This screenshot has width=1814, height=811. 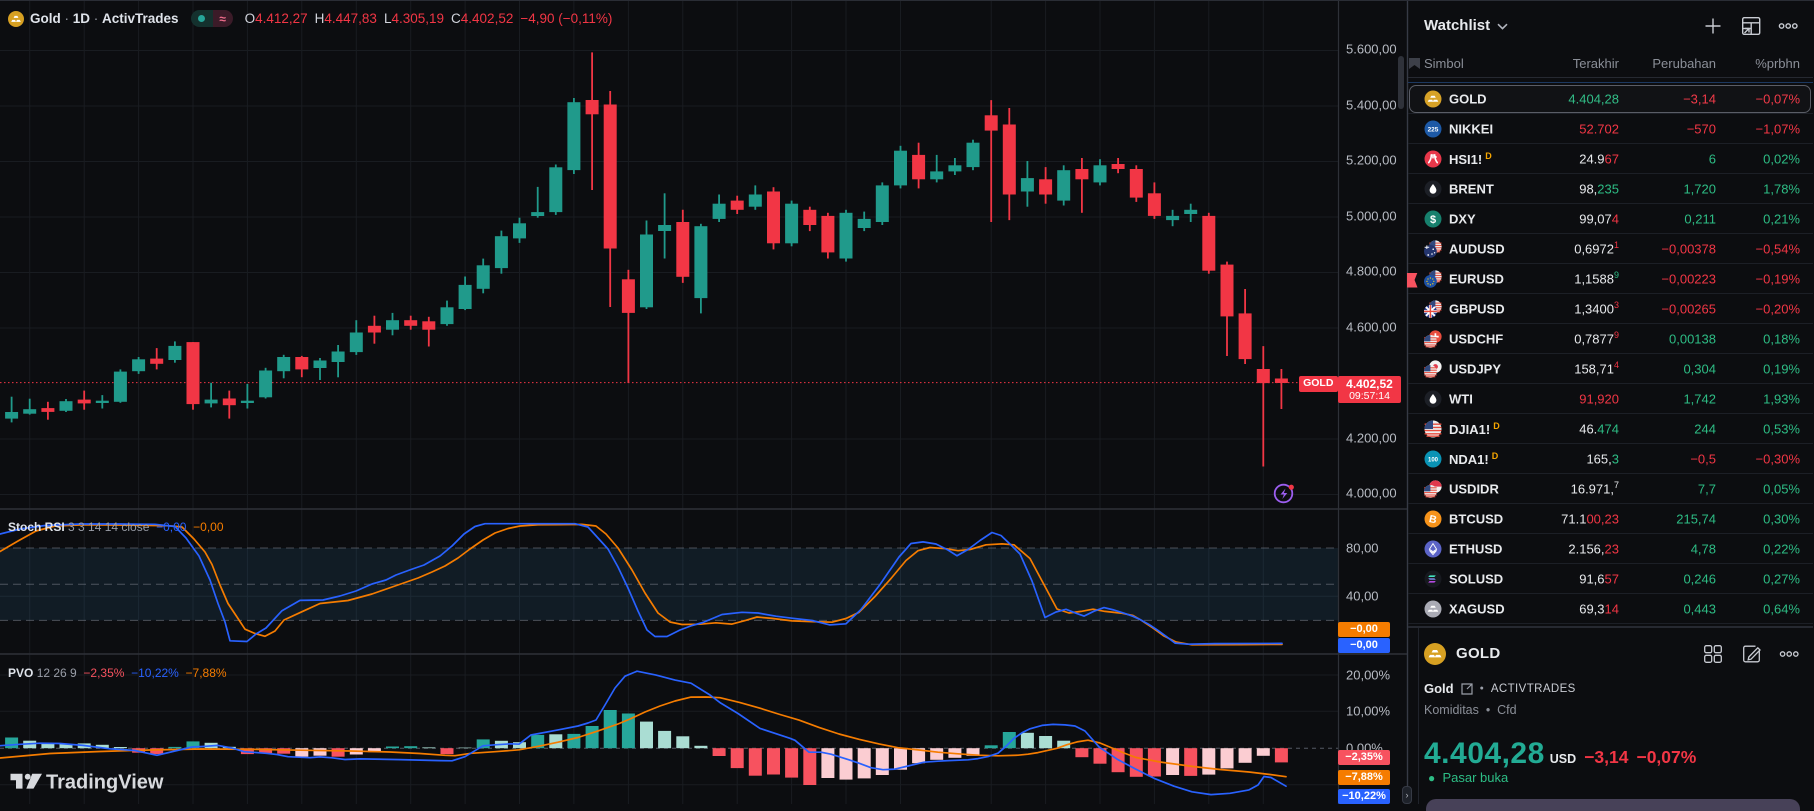 I want to click on svg-text: 225, so click(x=1433, y=129).